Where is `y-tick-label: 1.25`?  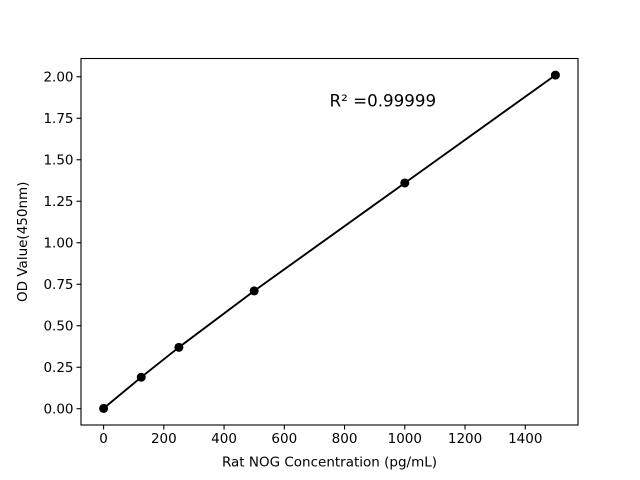
y-tick-label: 1.25 is located at coordinates (58, 202).